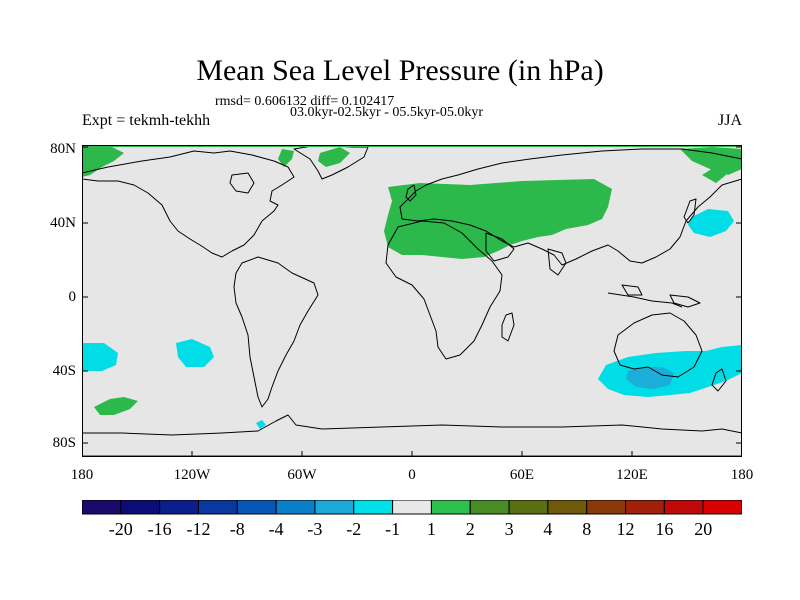  What do you see at coordinates (431, 529) in the screenshot?
I see `colorbar-label: 1` at bounding box center [431, 529].